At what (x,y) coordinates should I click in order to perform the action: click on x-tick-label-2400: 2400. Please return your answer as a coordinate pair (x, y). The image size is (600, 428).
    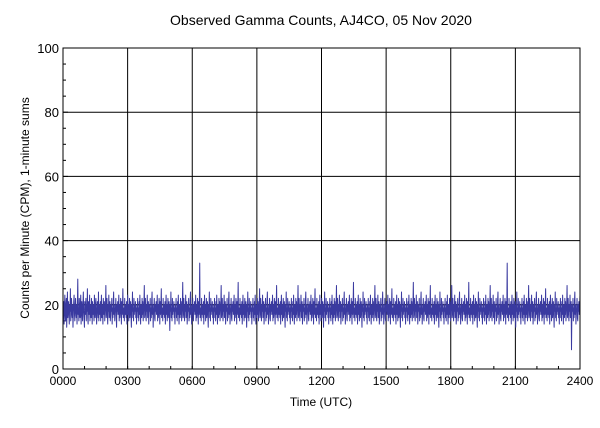
    Looking at the image, I should click on (580, 381).